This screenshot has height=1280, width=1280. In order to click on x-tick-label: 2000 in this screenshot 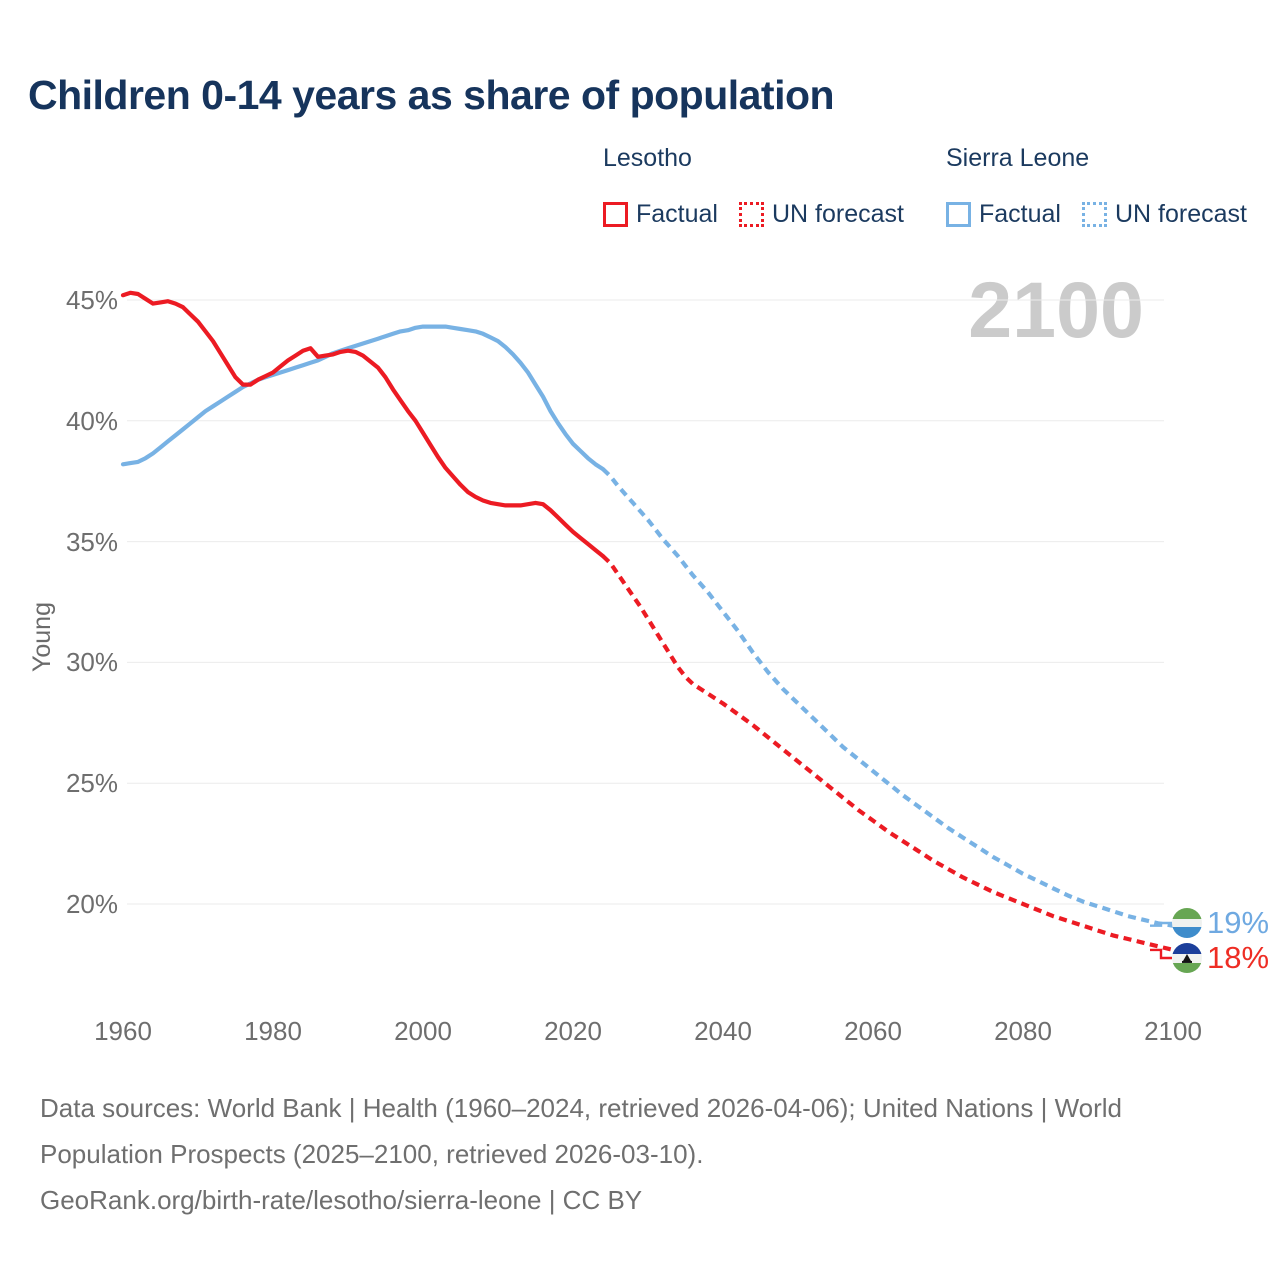, I will do `click(423, 1031)`.